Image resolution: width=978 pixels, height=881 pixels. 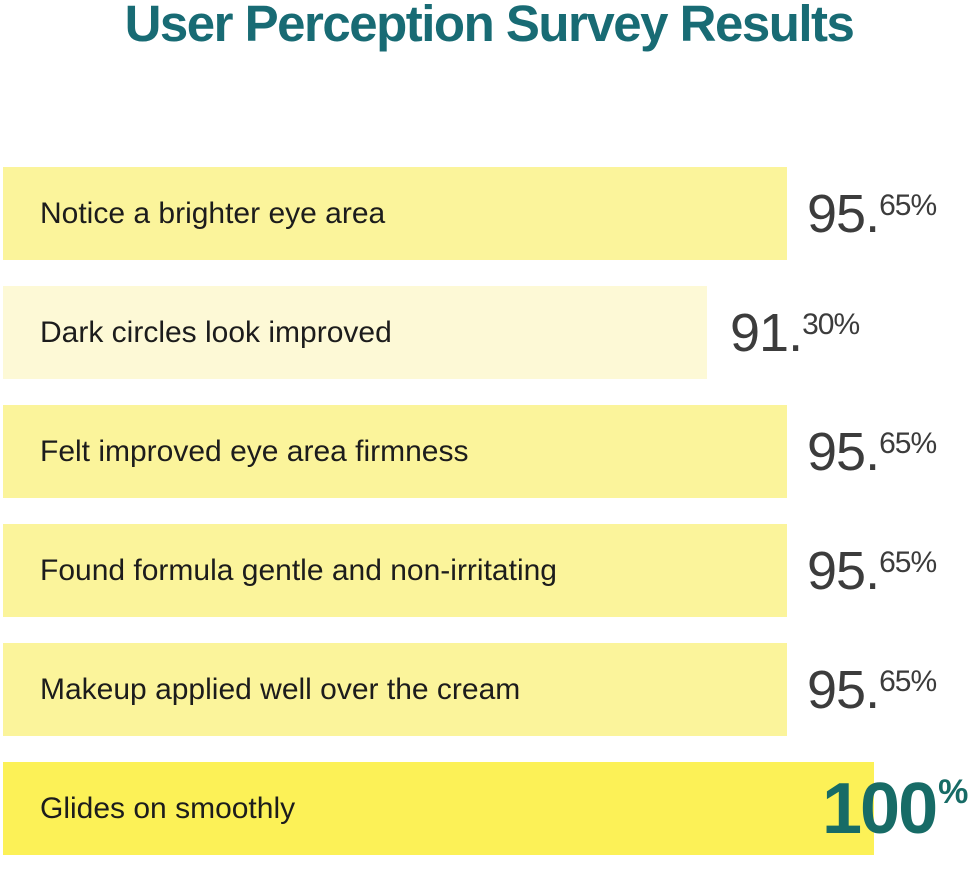 I want to click on survey-row: Dark circles look improved 91. 30%, so click(x=490, y=332).